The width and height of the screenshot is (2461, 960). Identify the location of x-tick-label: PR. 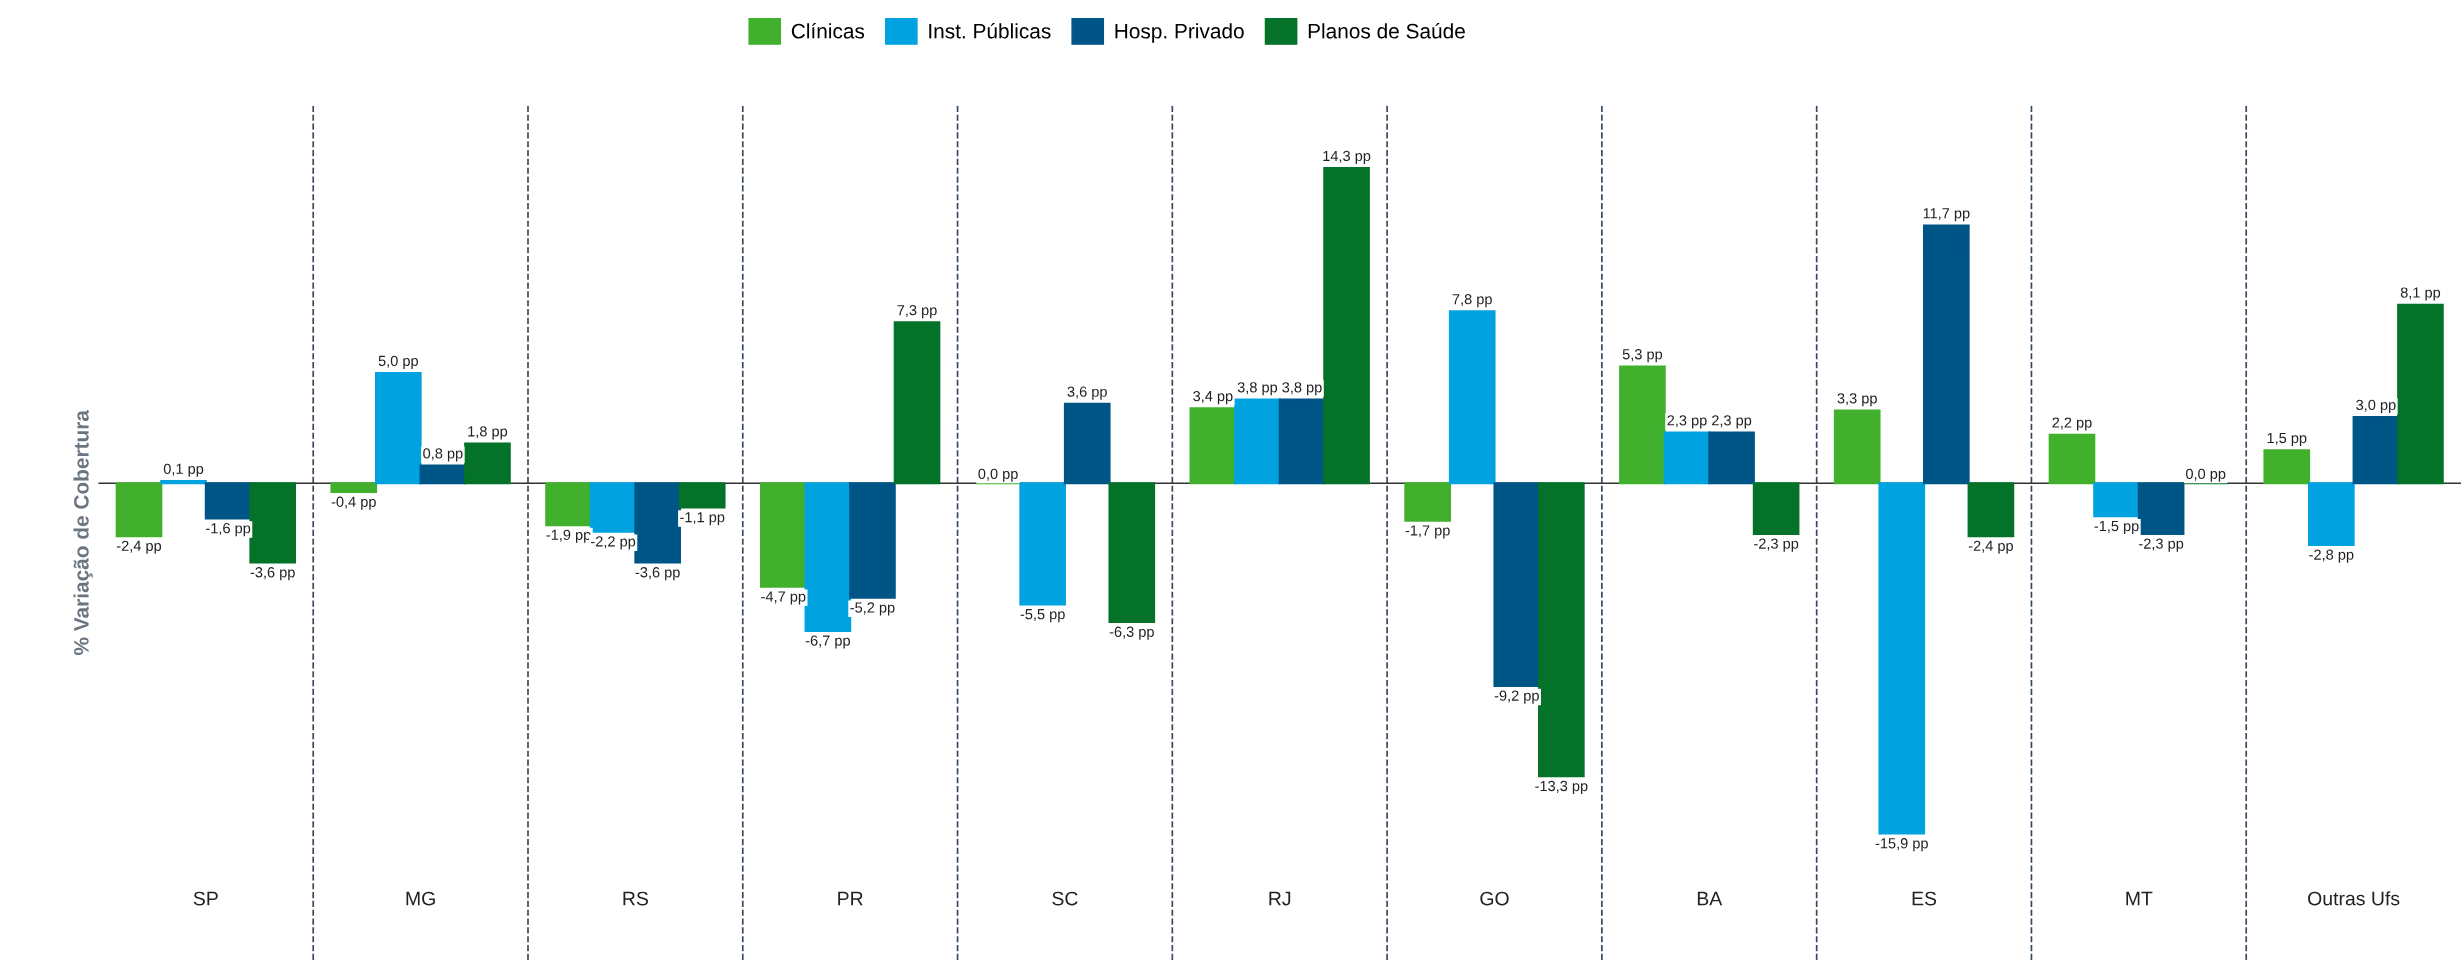
(850, 898).